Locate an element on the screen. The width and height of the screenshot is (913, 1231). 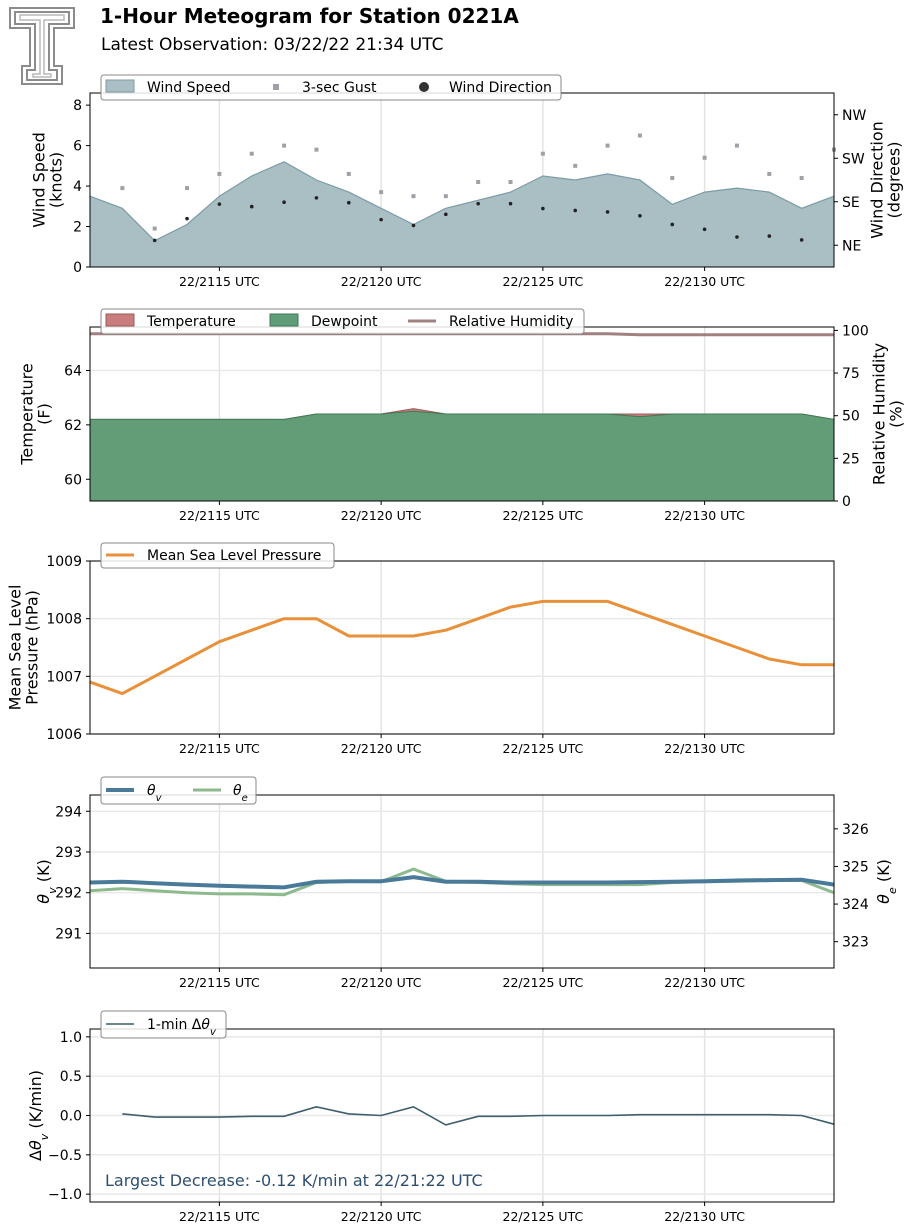
y-tick-label: 60 is located at coordinates (73, 480).